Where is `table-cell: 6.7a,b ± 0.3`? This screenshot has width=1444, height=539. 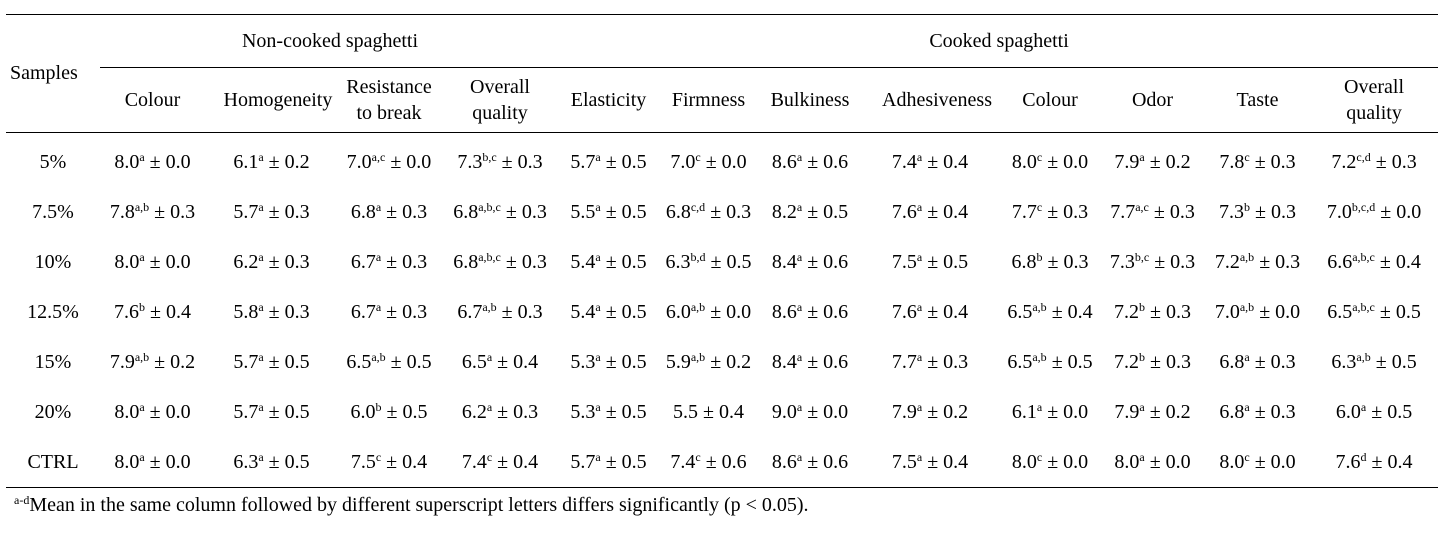 table-cell: 6.7a,b ± 0.3 is located at coordinates (500, 312).